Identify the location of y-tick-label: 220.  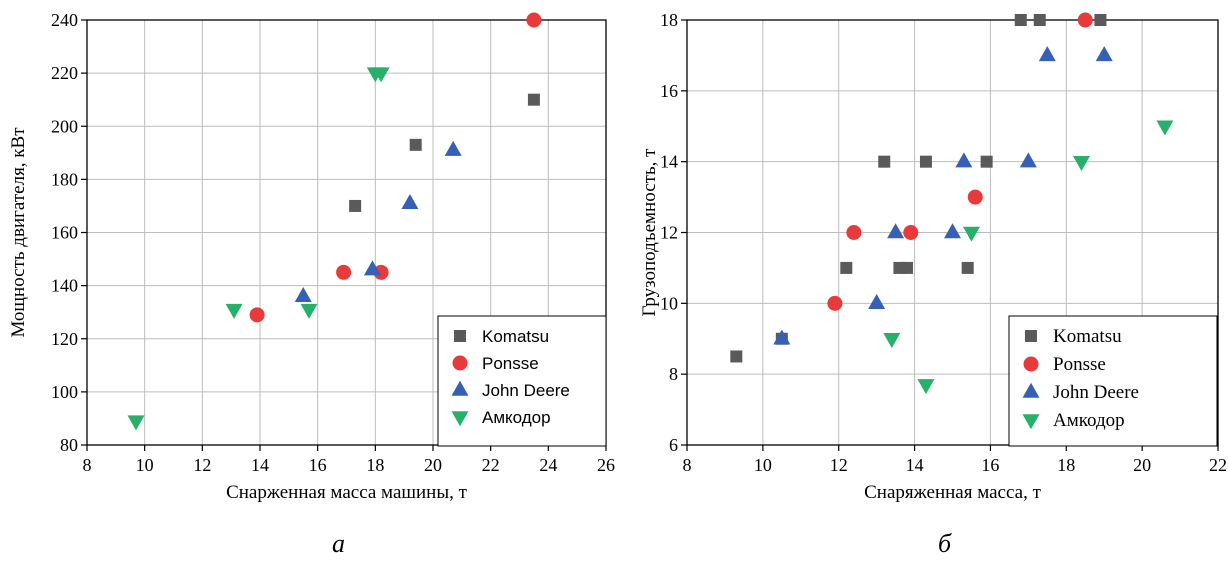
(64, 73).